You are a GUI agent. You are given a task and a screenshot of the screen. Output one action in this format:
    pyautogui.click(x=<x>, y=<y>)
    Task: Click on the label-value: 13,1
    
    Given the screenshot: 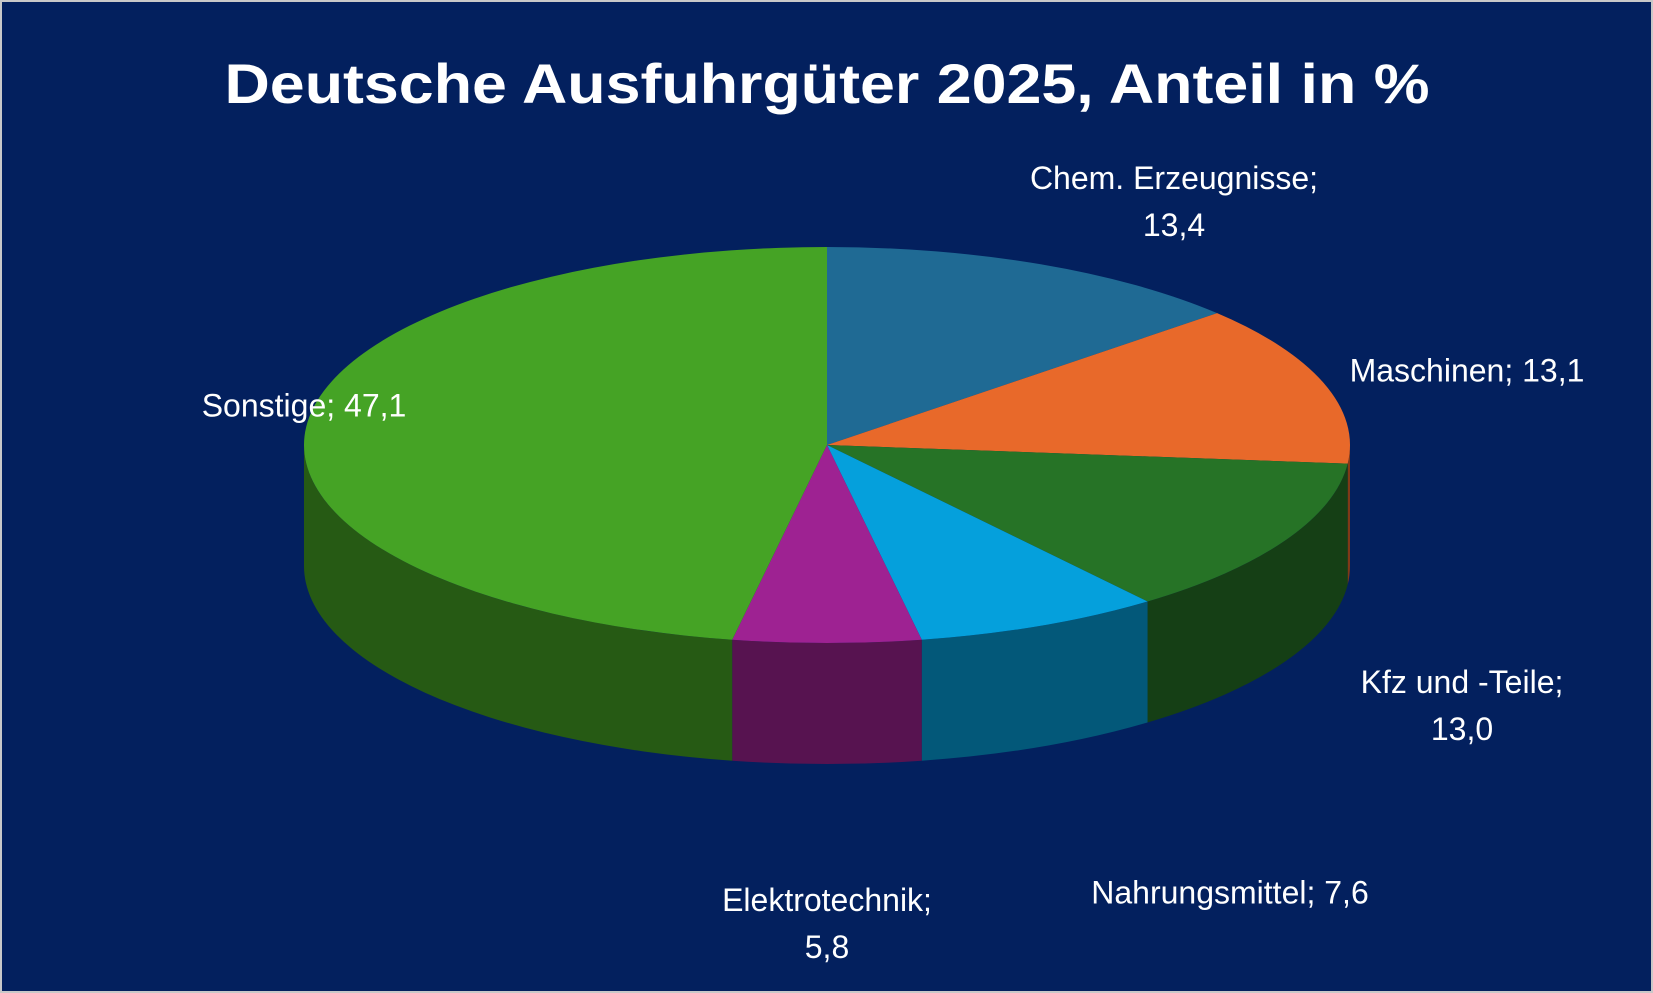 What is the action you would take?
    pyautogui.click(x=1553, y=370)
    